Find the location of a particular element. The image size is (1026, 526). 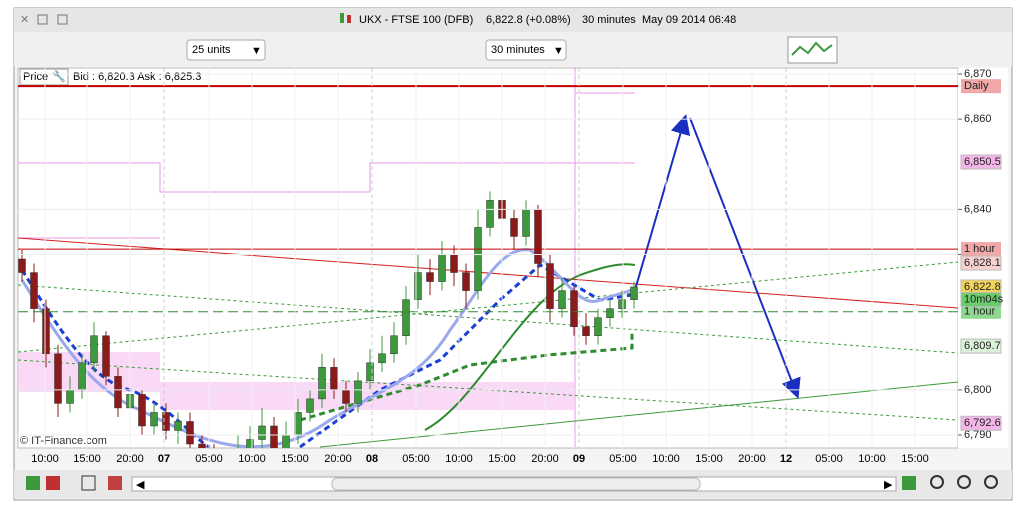

maximize-btn is located at coordinates (62, 19).